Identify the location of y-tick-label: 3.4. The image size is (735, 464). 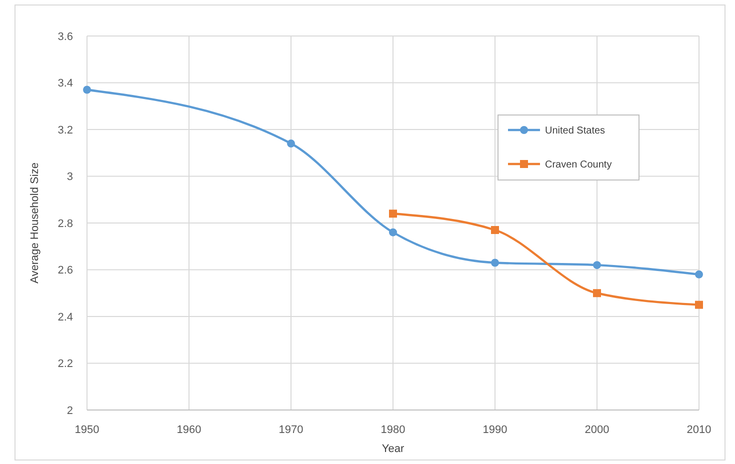
(65, 84).